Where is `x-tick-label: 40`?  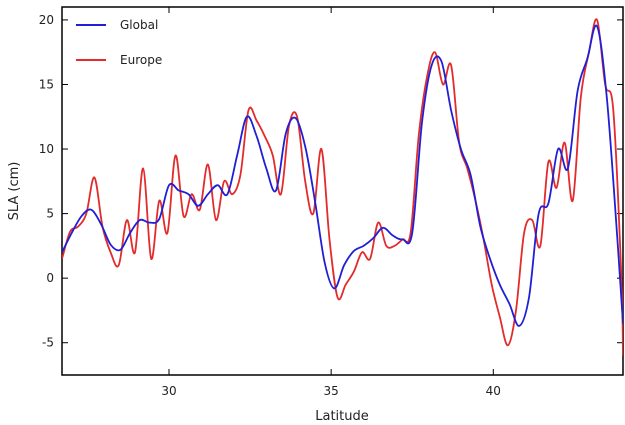
x-tick-label: 40 is located at coordinates (493, 391).